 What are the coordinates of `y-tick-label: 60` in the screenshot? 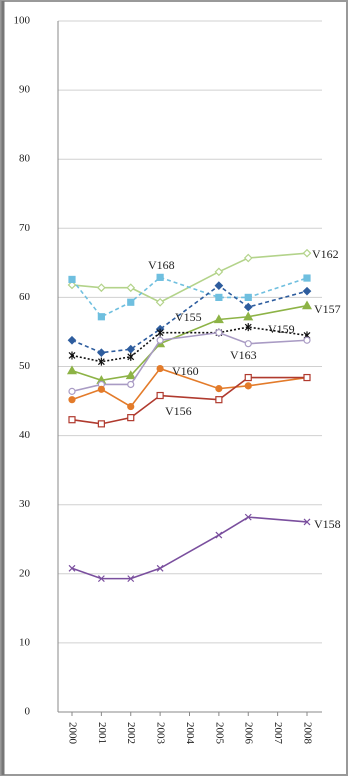 It's located at (25, 297).